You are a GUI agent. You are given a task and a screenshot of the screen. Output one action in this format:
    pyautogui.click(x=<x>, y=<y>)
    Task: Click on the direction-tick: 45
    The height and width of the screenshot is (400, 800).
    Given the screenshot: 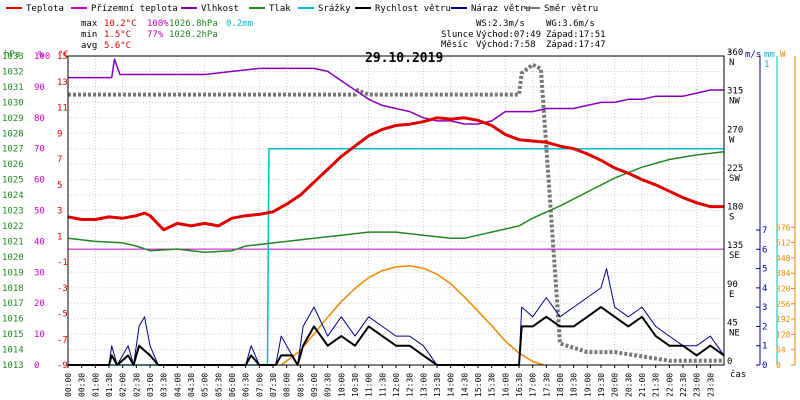 What is the action you would take?
    pyautogui.click(x=732, y=323)
    